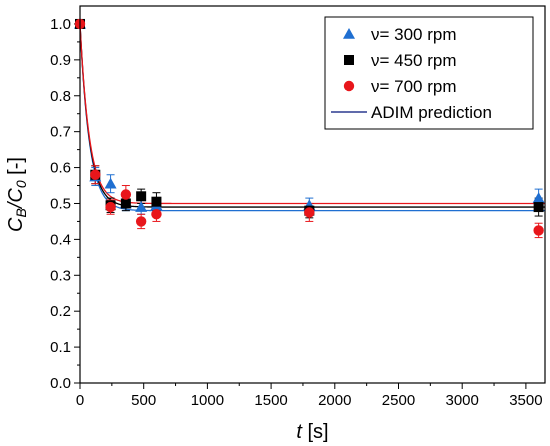 The height and width of the screenshot is (446, 550). I want to click on y-tick-label: 0.6, so click(60, 168).